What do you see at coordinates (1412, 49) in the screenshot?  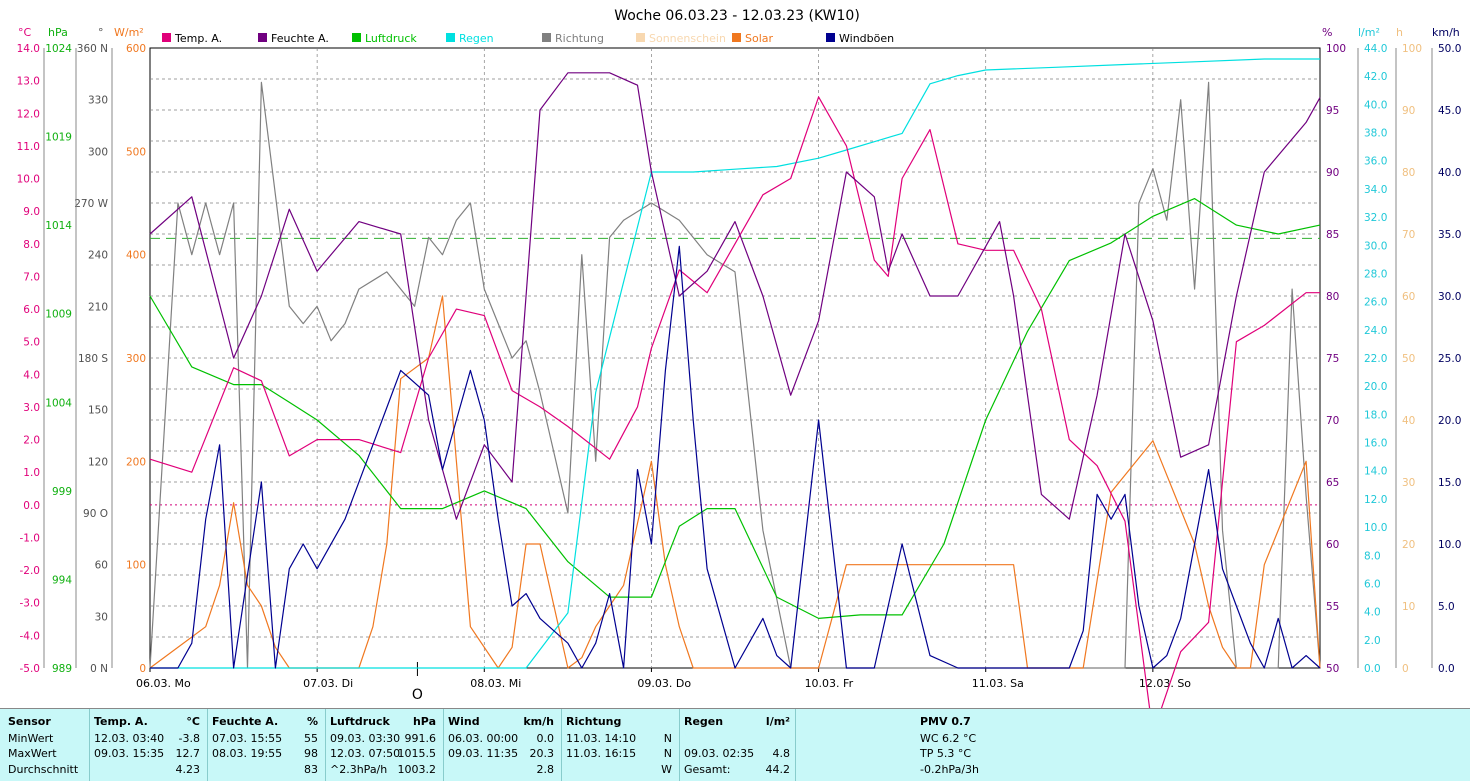 I see `sun-tick-label: 100` at bounding box center [1412, 49].